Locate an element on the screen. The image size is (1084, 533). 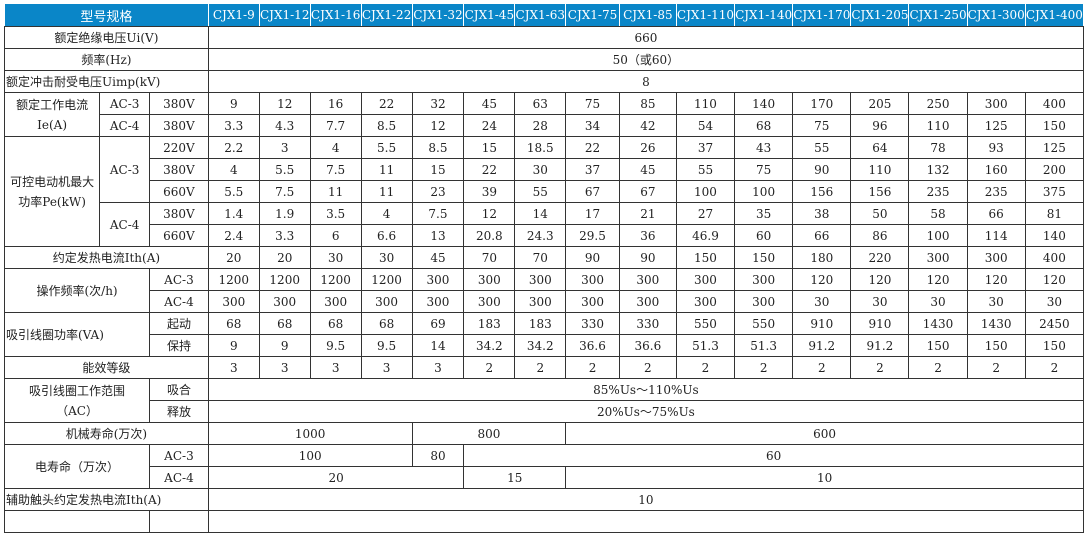
table-row: 辅助触头约定发热电流Ith(A) 10 is located at coordinates (544, 499).